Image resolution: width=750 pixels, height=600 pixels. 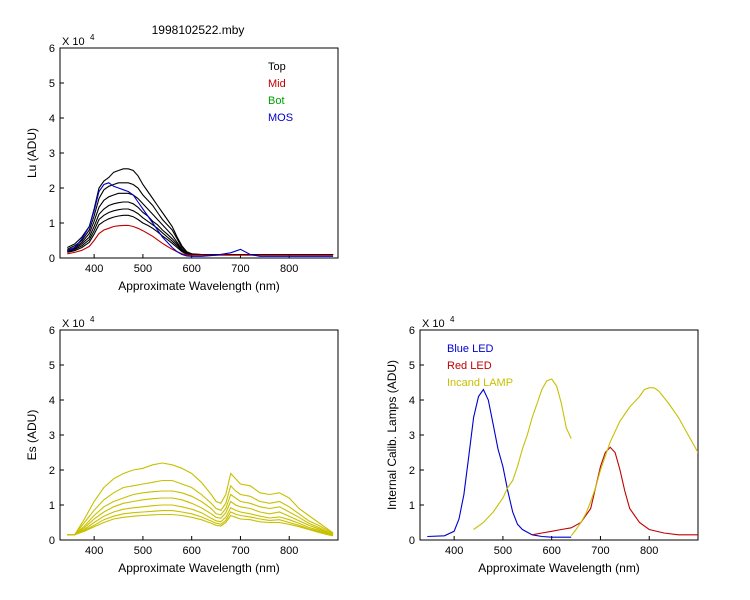 I want to click on series-line-mos, so click(x=200, y=219).